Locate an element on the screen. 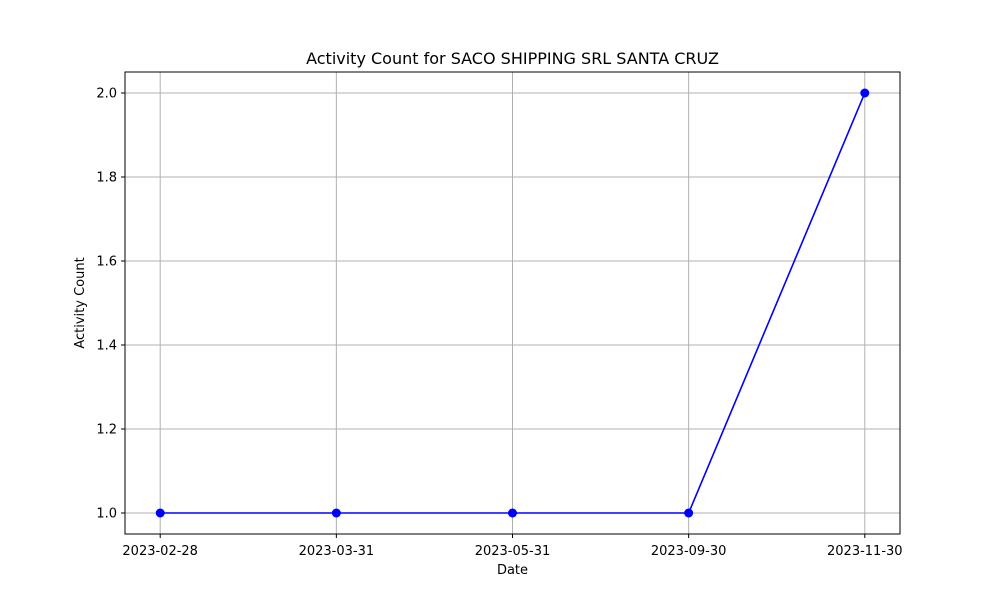 This screenshot has width=1000, height=600. x-axis-label: Date is located at coordinates (512, 570).